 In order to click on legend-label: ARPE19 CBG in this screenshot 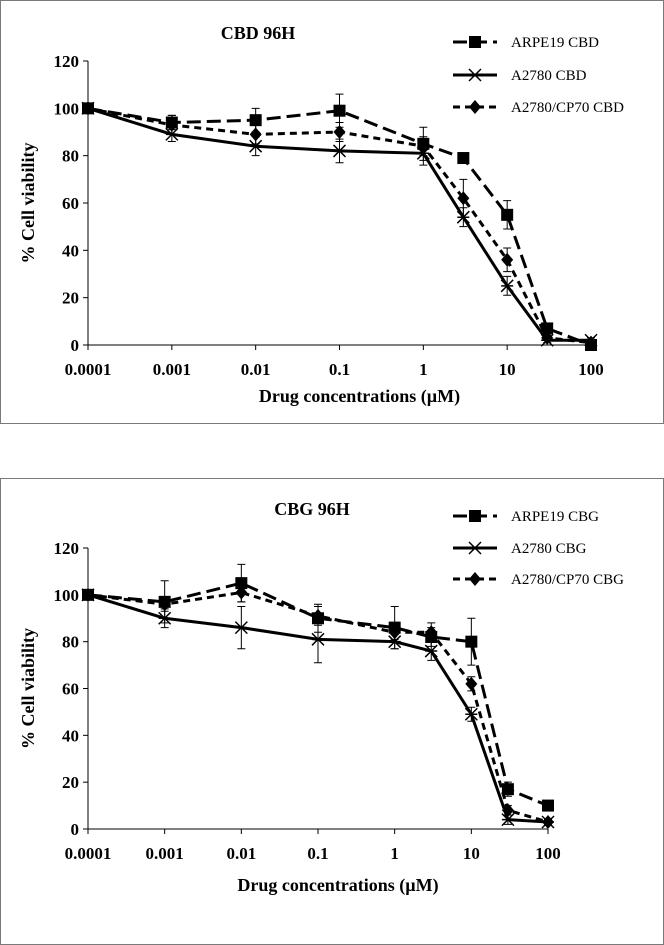, I will do `click(555, 517)`.